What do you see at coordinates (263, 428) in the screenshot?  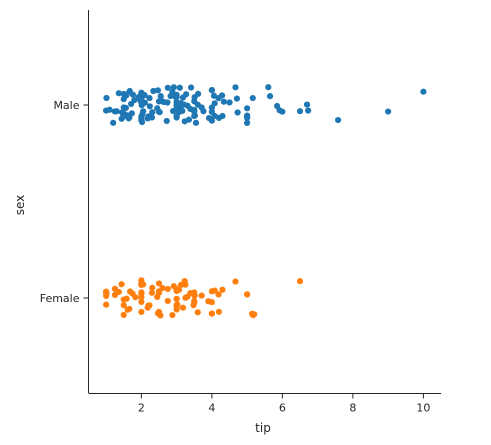 I see `x-axis-label: tip` at bounding box center [263, 428].